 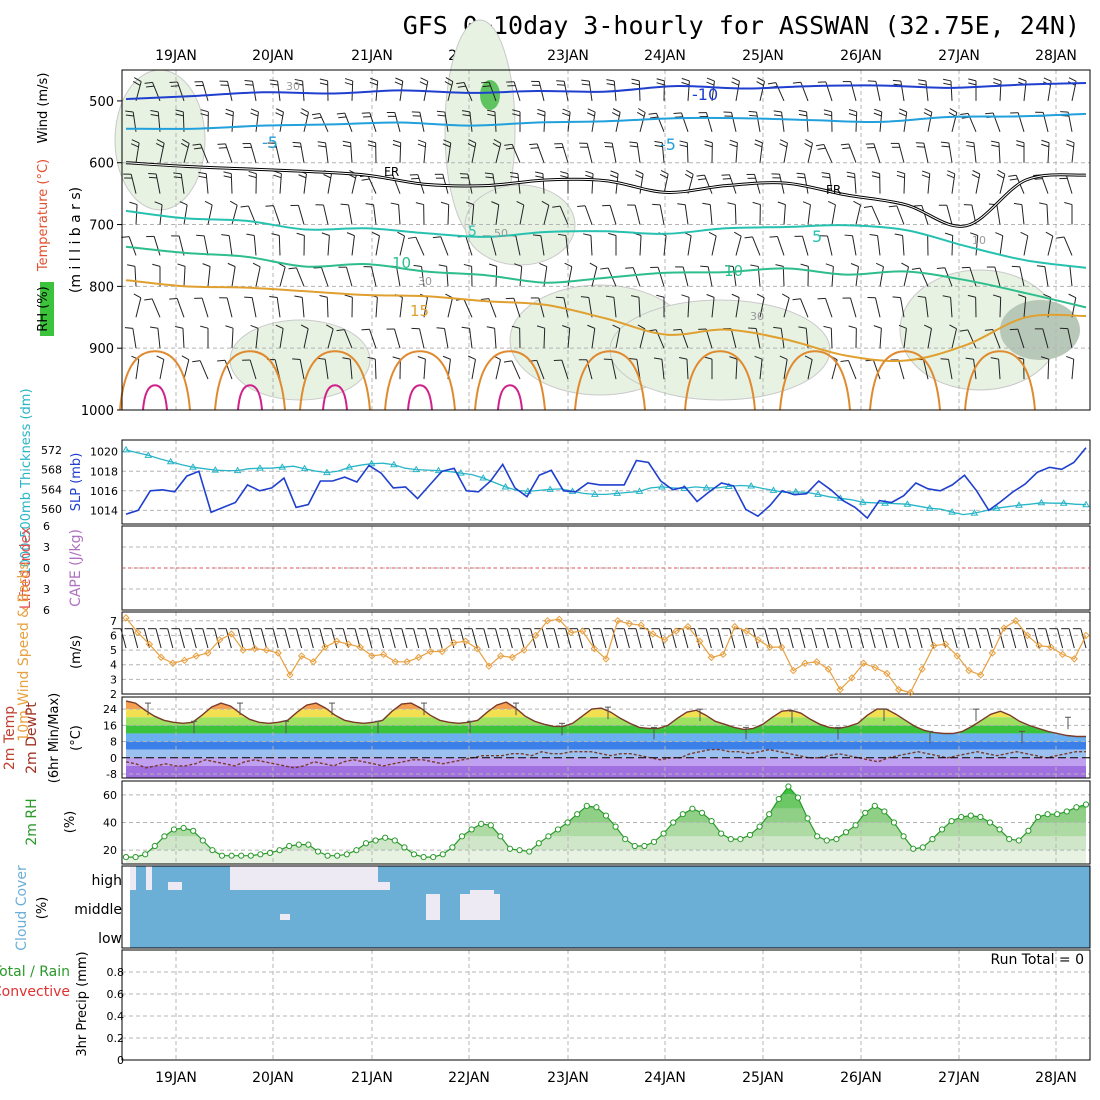 I want to click on ylabel-rh2m: 2m RH, so click(x=32, y=821).